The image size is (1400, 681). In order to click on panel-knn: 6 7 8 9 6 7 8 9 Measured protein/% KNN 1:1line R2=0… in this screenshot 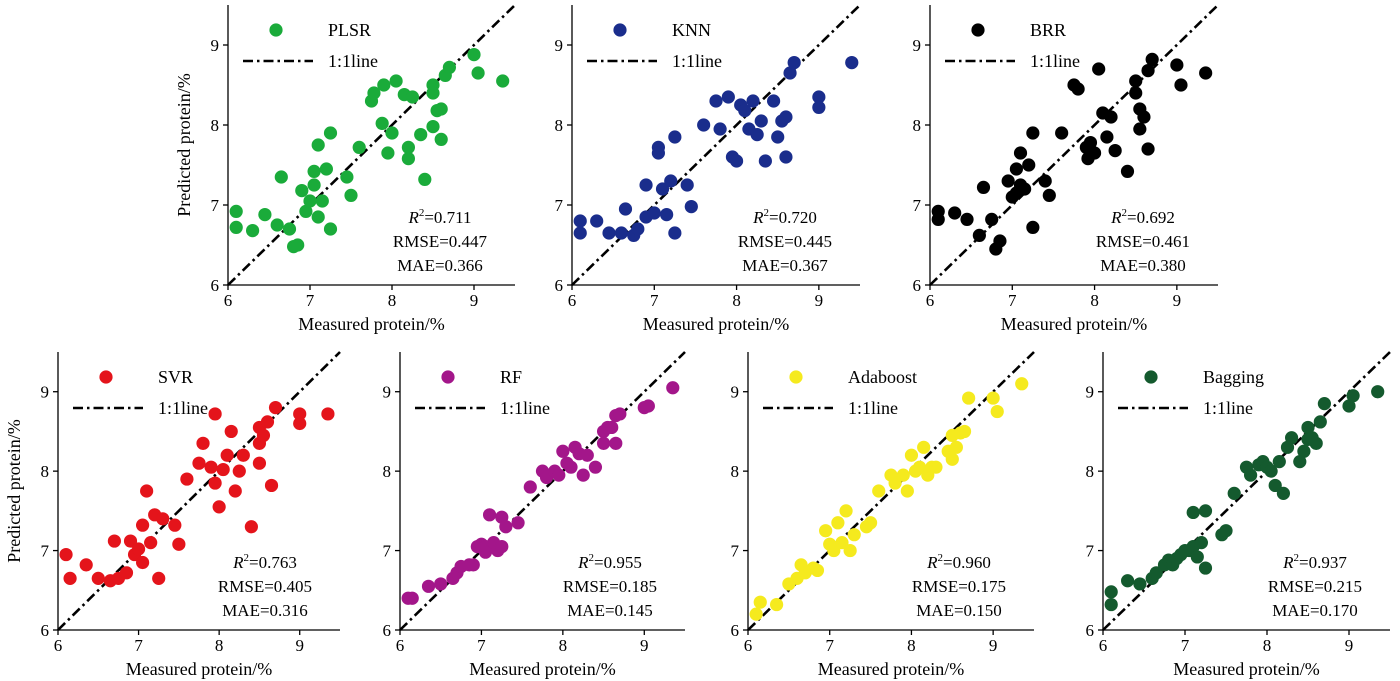, I will do `click(708, 169)`.